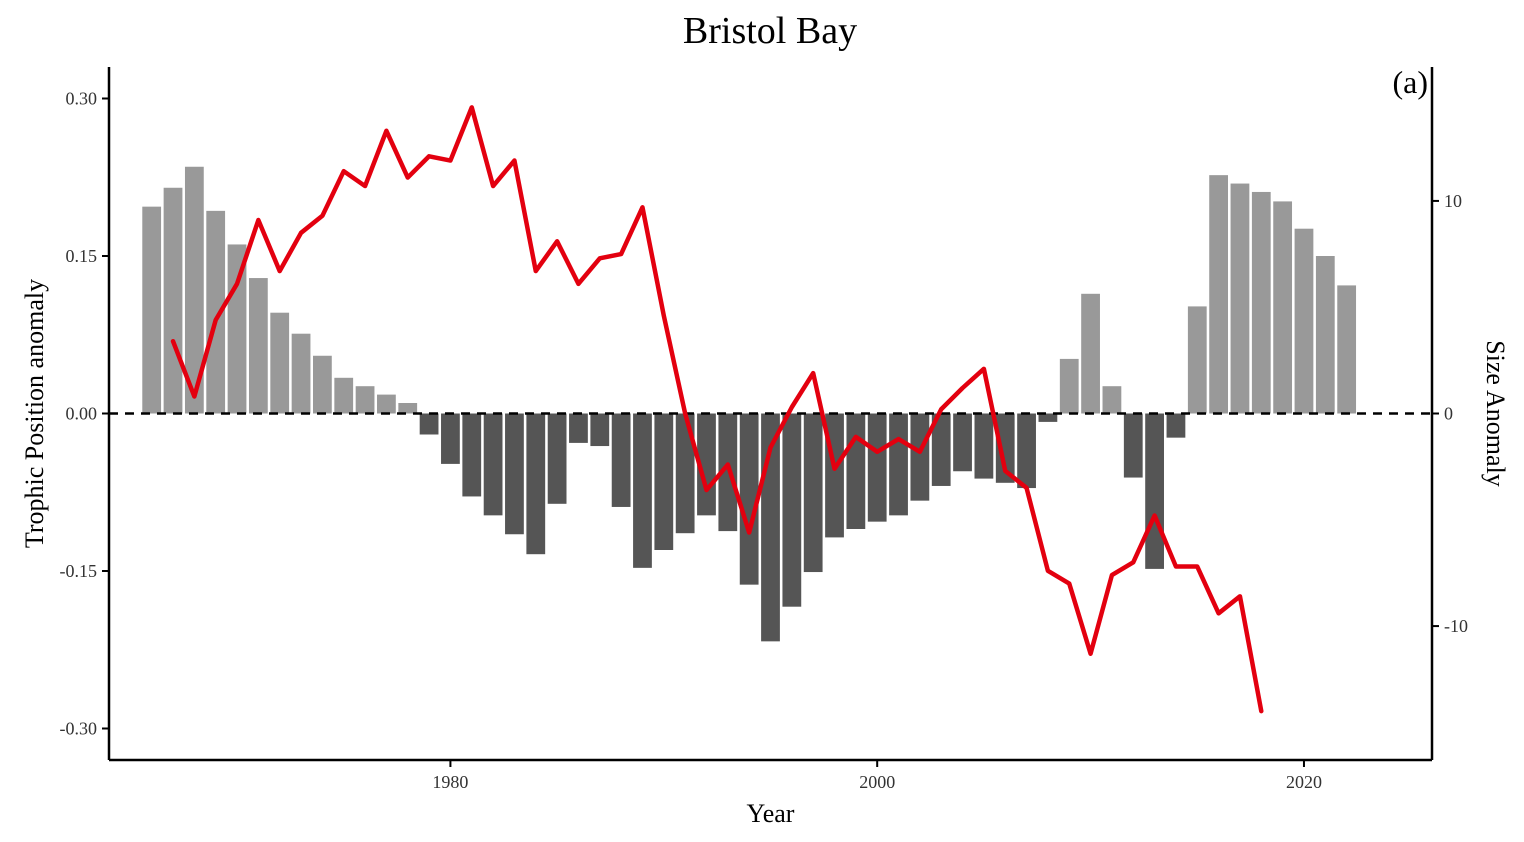  I want to click on bar-1983, so click(514, 474).